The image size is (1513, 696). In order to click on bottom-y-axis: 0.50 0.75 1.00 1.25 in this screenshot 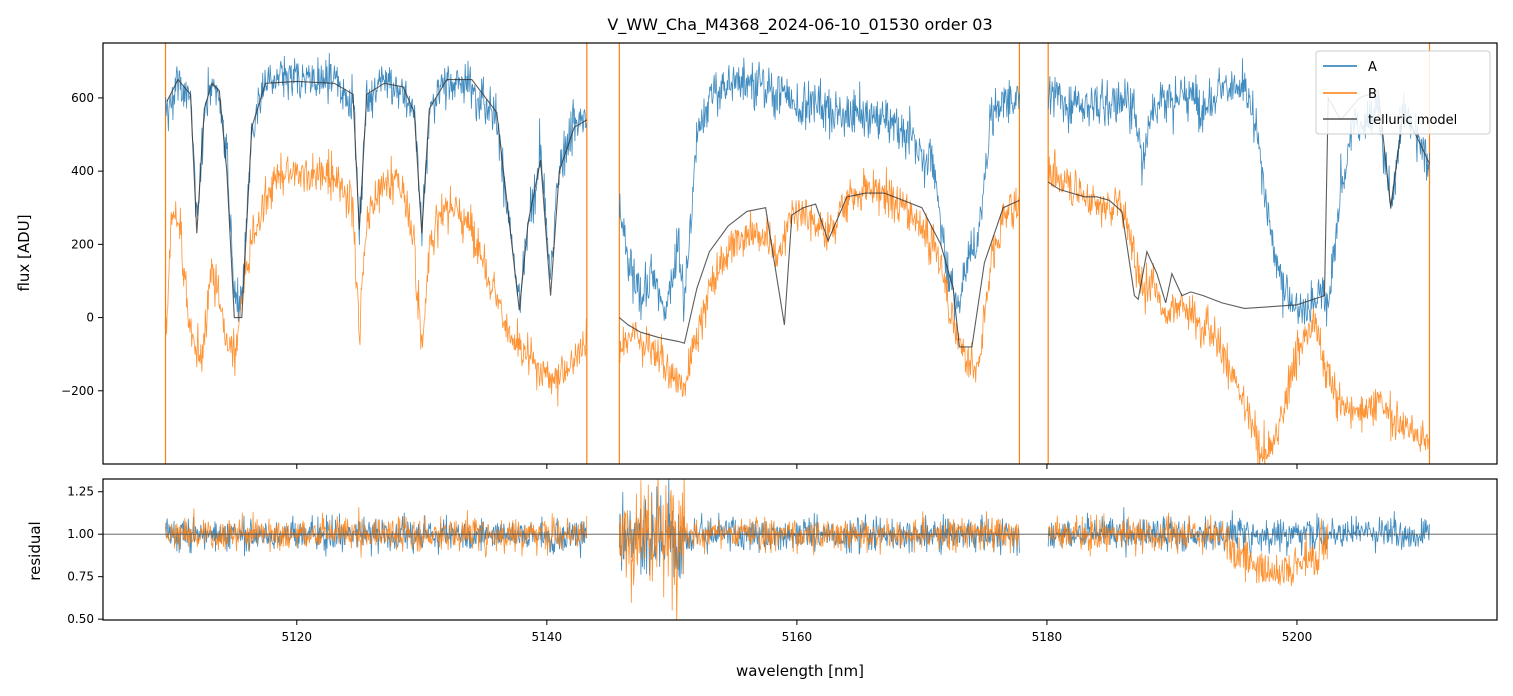, I will do `click(85, 555)`.